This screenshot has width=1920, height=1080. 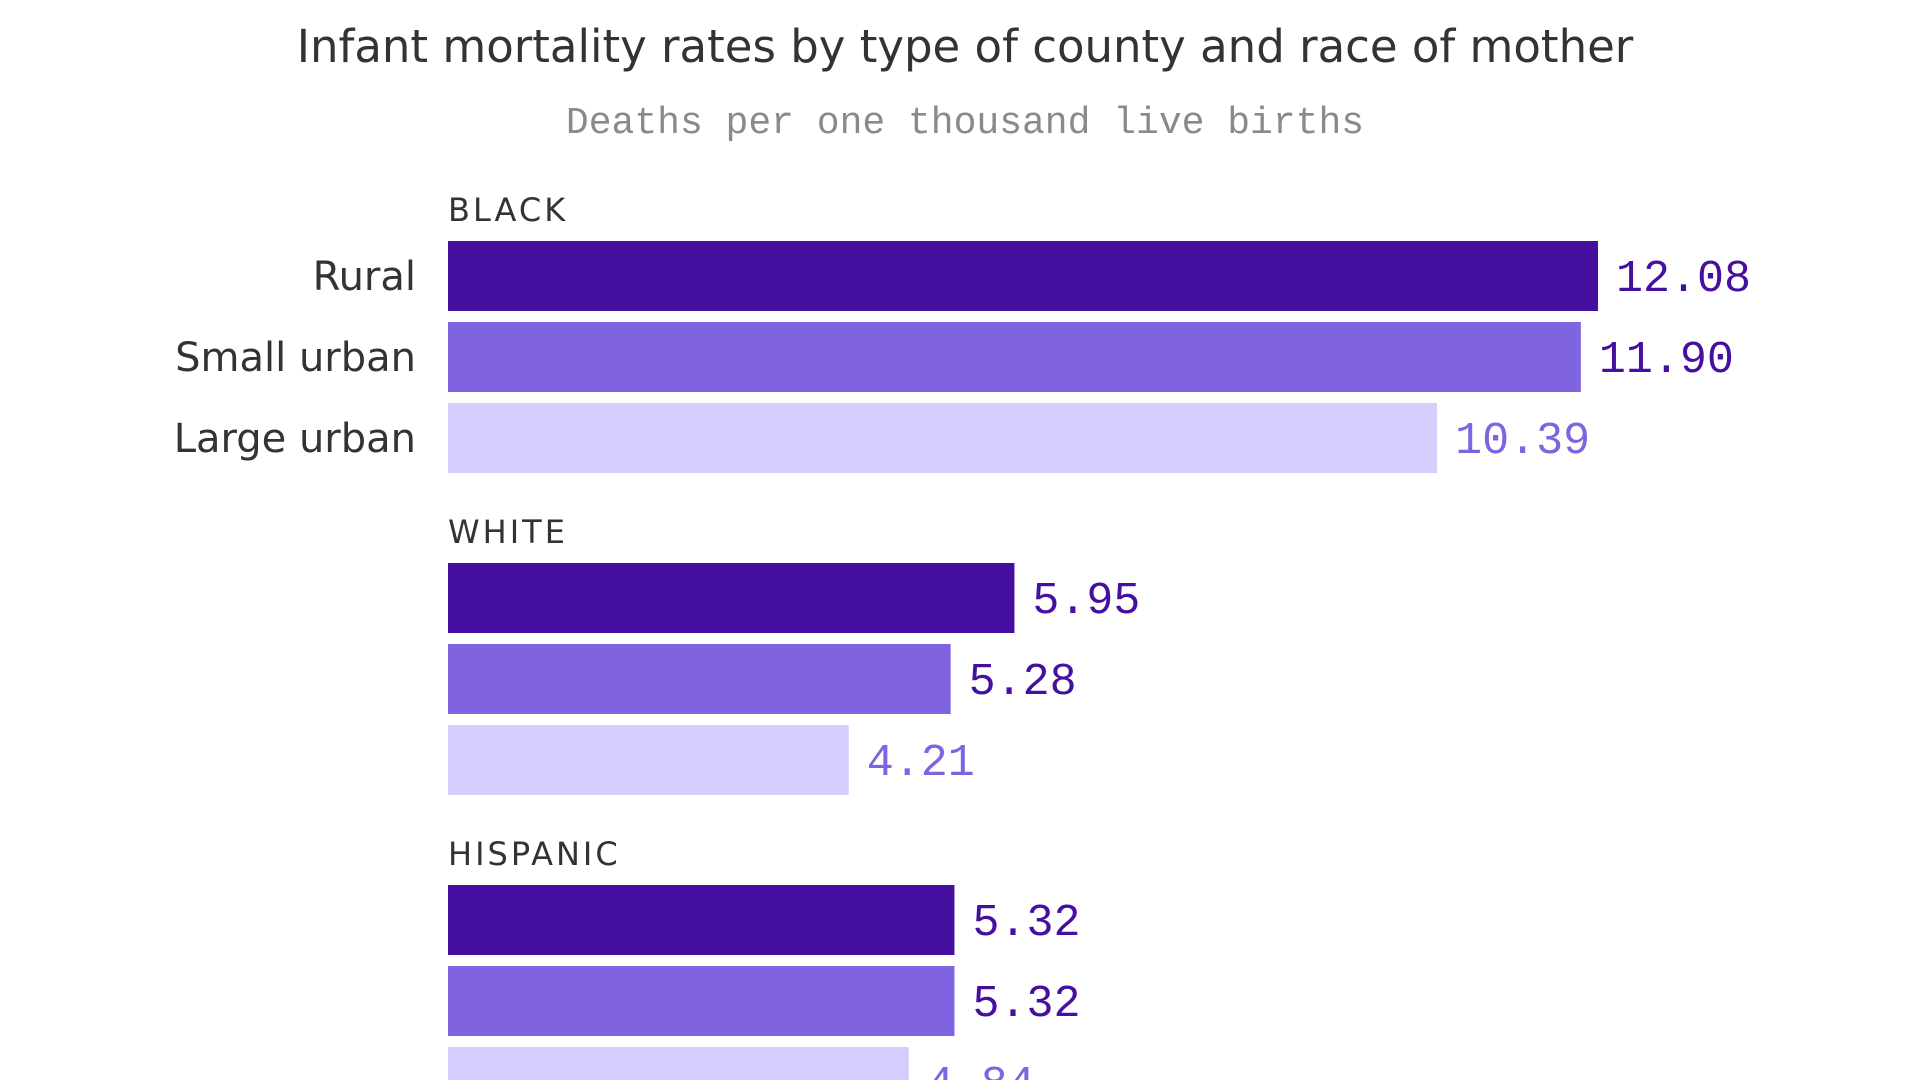 I want to click on value-label-white-large-urban: 4.21, so click(x=921, y=763).